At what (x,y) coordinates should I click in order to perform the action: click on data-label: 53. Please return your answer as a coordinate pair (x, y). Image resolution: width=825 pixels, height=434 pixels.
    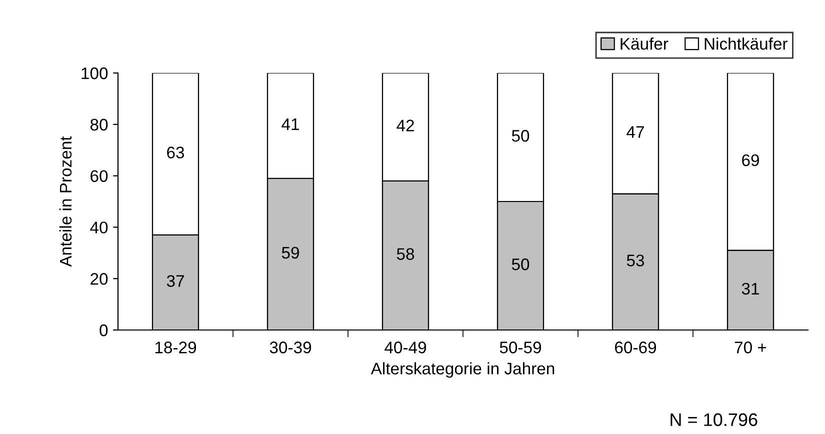
    Looking at the image, I should click on (635, 260).